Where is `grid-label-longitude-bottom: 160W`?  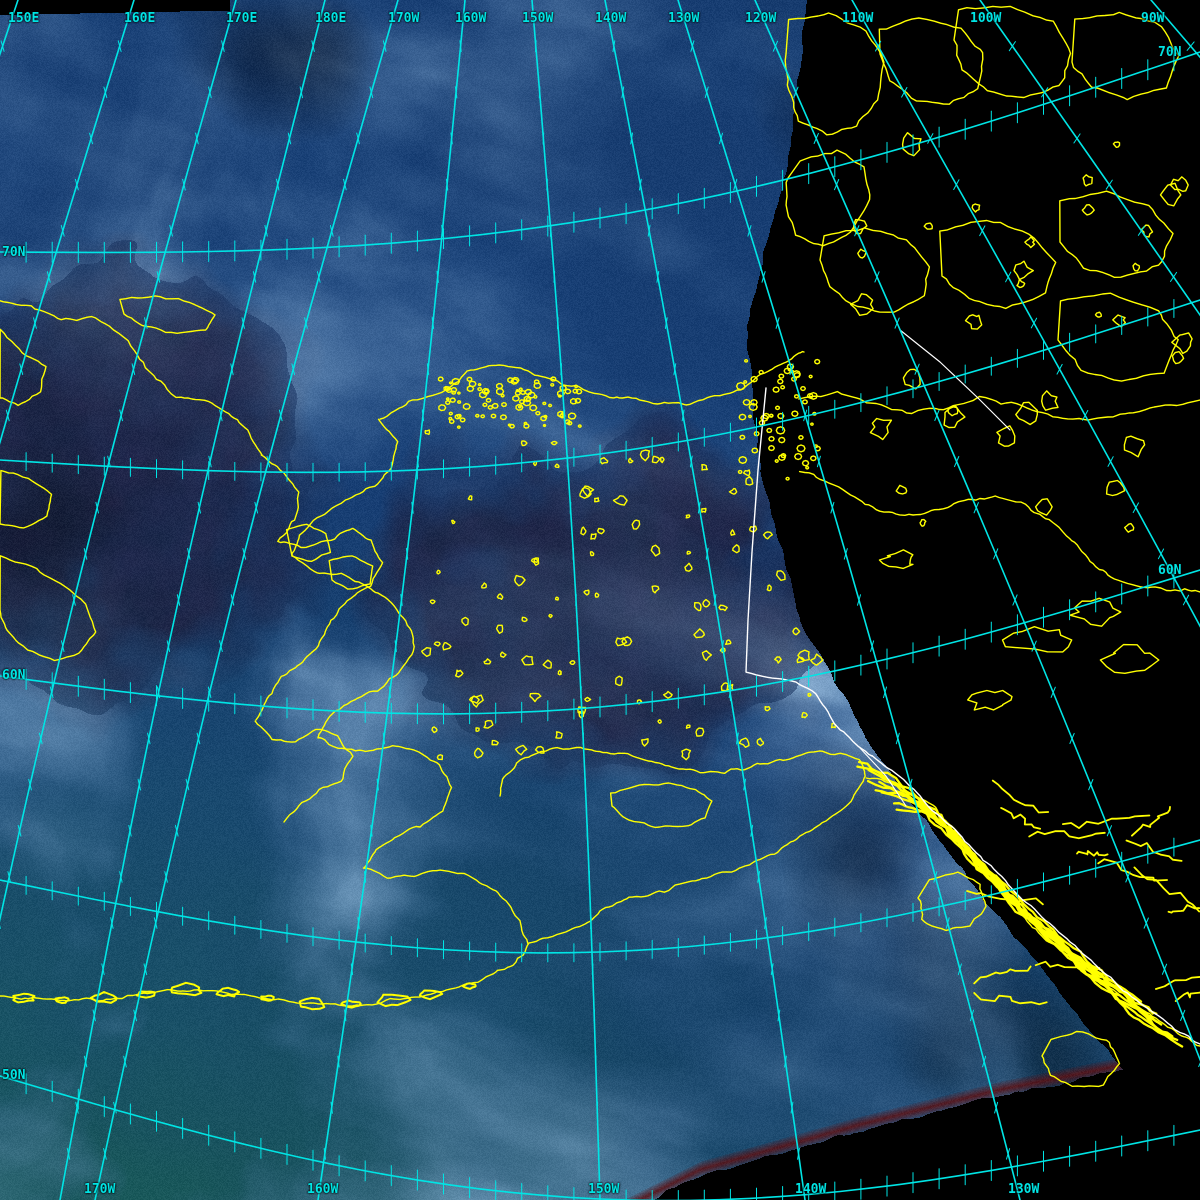
grid-label-longitude-bottom: 160W is located at coordinates (323, 1189).